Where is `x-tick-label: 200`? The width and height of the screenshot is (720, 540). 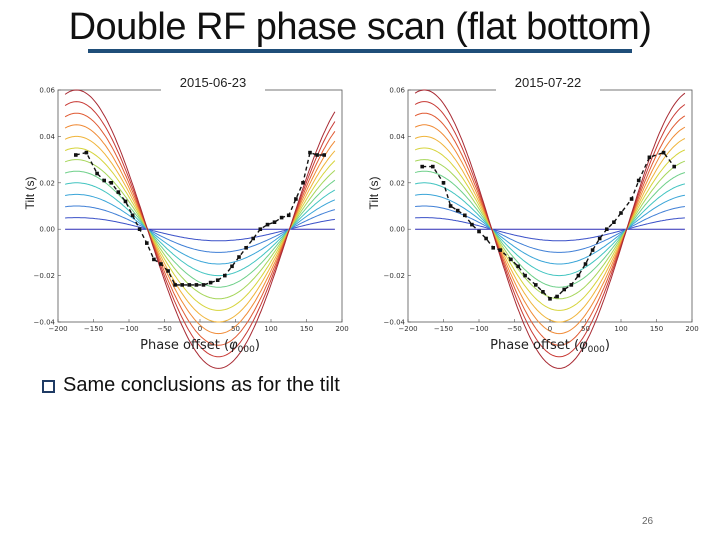 x-tick-label: 200 is located at coordinates (691, 329).